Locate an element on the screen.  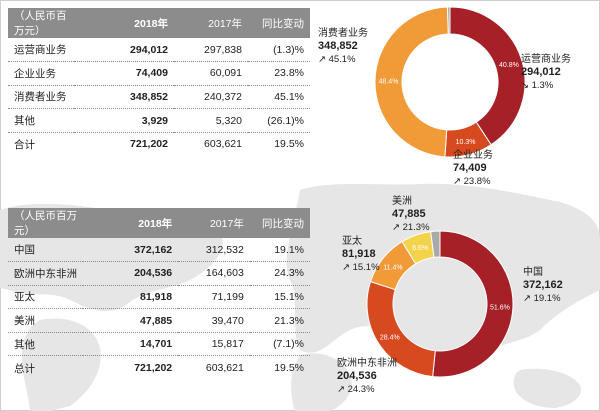
callout-change: ↗ 24.3% is located at coordinates (356, 389).